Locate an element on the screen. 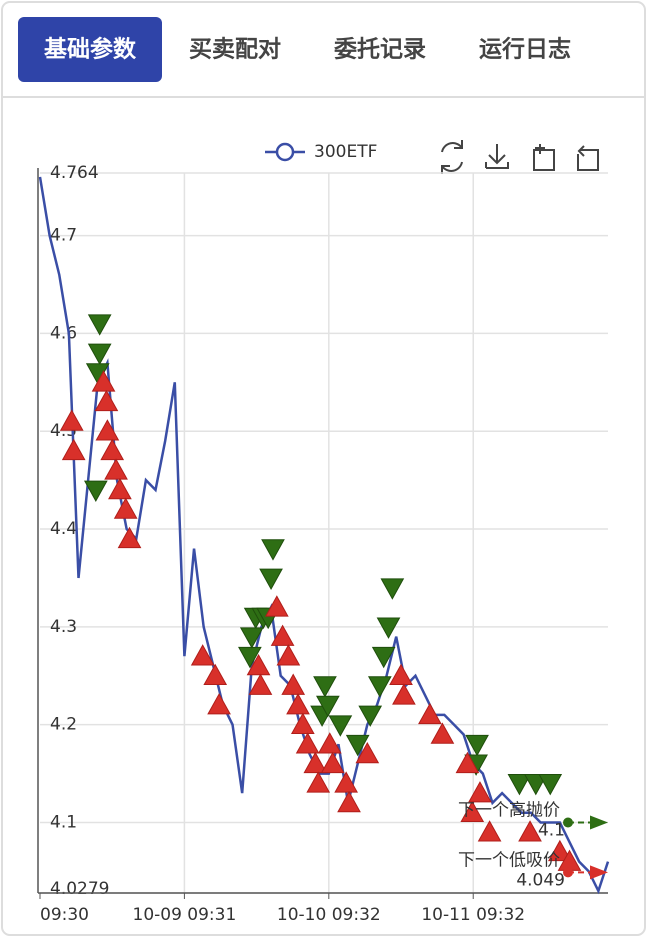  download-icon is located at coordinates (497, 156).